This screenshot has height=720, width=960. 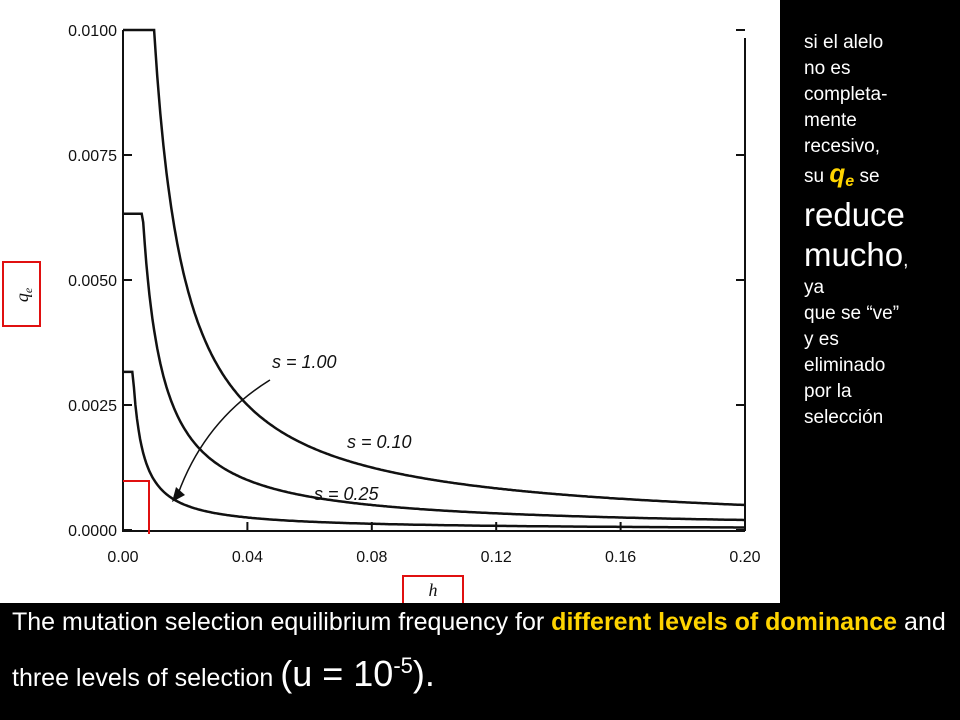 What do you see at coordinates (136, 507) in the screenshot?
I see `highlight-box` at bounding box center [136, 507].